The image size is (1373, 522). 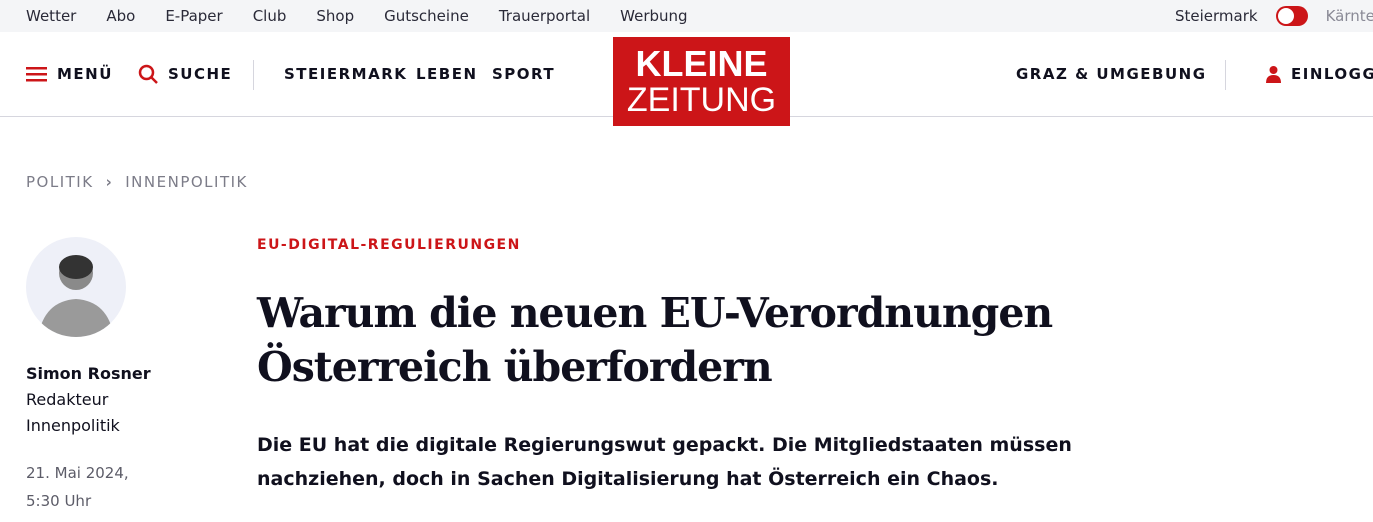 I want to click on search-label: SUCHE, so click(x=200, y=74).